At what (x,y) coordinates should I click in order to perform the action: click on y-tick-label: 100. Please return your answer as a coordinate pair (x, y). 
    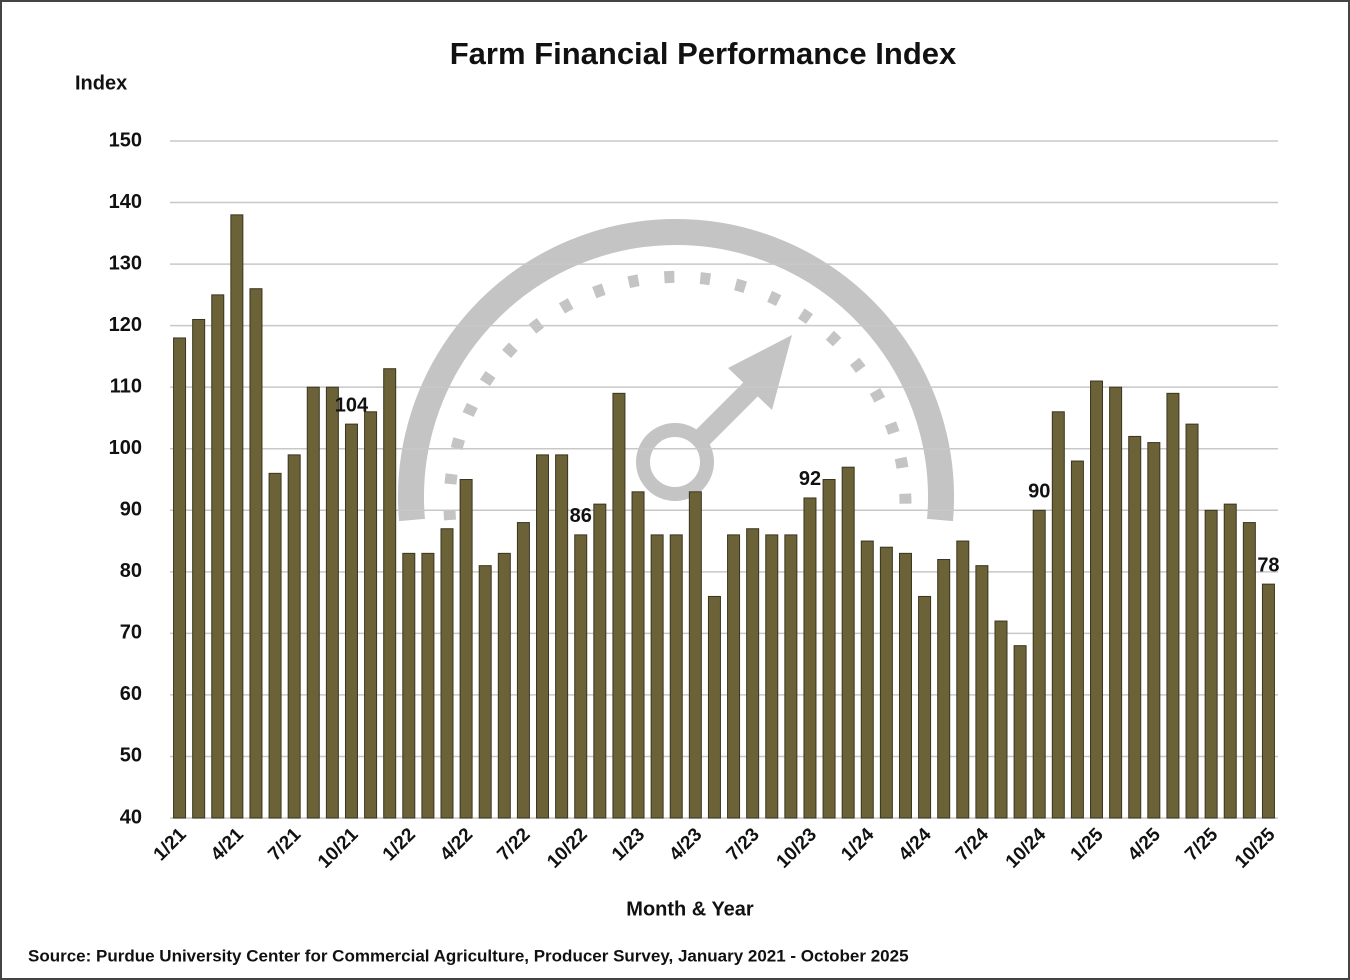
    Looking at the image, I should click on (125, 448).